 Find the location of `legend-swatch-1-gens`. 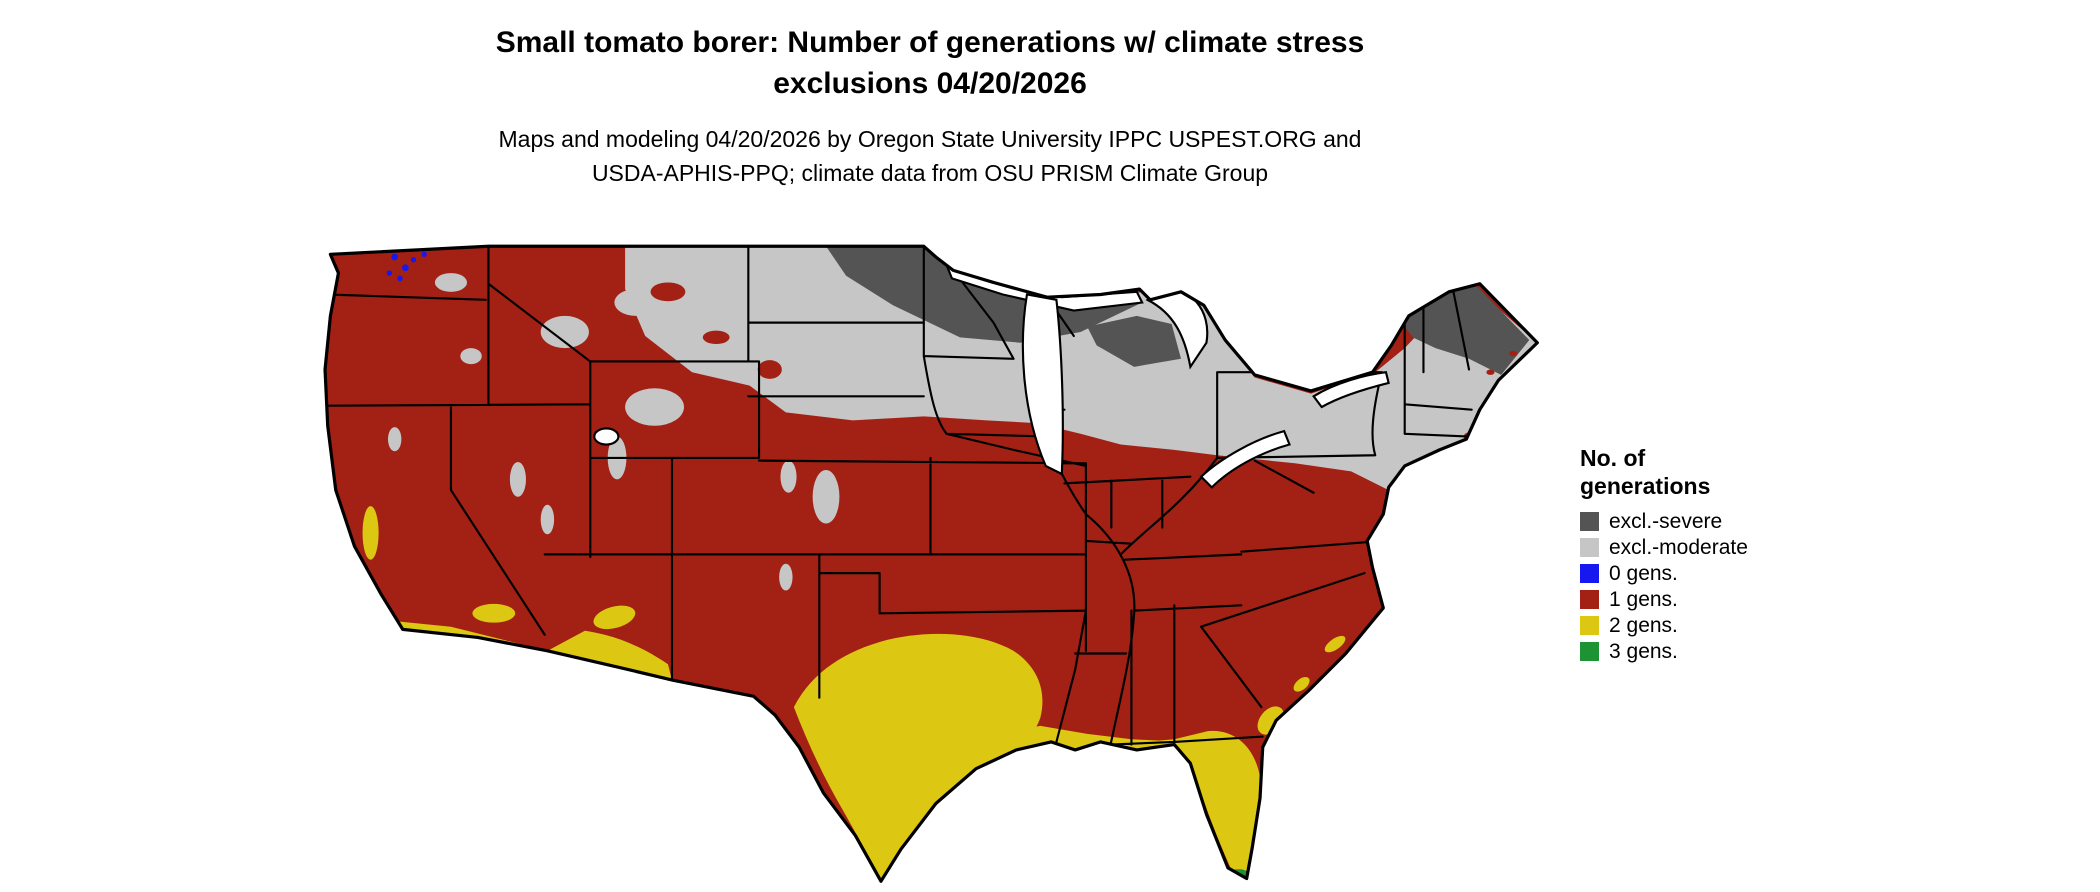

legend-swatch-1-gens is located at coordinates (1589, 599).